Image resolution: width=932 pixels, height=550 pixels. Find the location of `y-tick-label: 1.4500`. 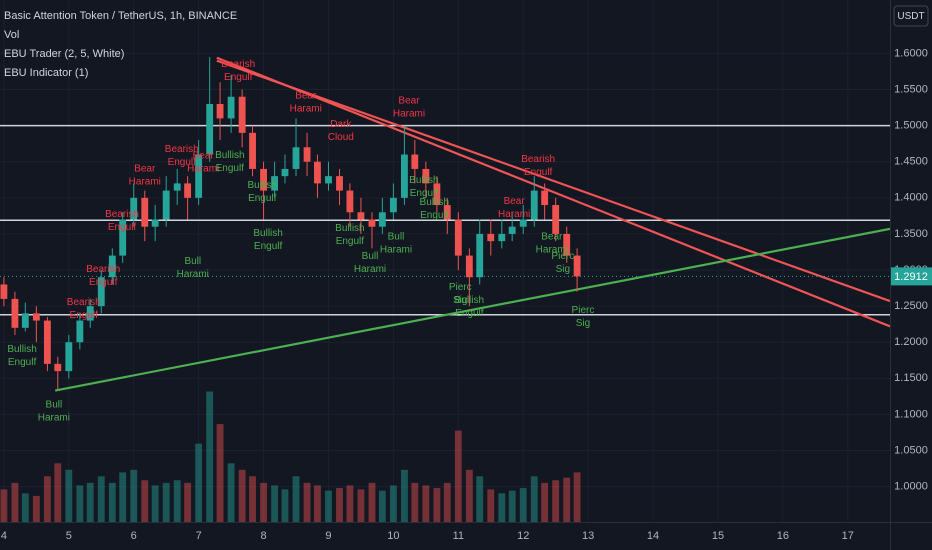

y-tick-label: 1.4500 is located at coordinates (911, 162).